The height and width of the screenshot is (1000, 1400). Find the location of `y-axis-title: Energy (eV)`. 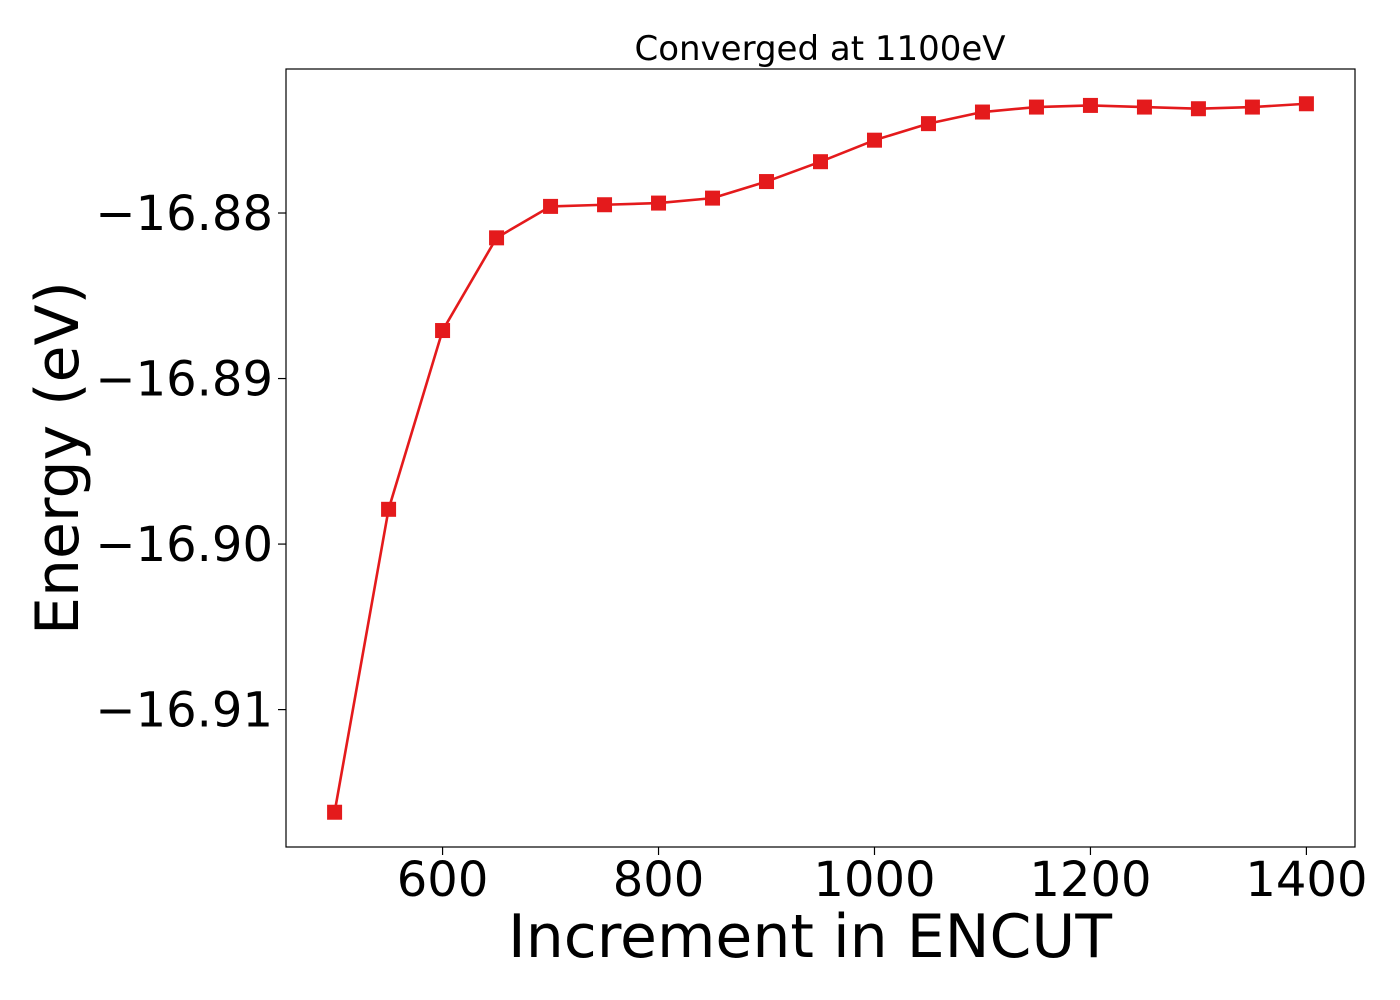

y-axis-title: Energy (eV) is located at coordinates (58, 458).